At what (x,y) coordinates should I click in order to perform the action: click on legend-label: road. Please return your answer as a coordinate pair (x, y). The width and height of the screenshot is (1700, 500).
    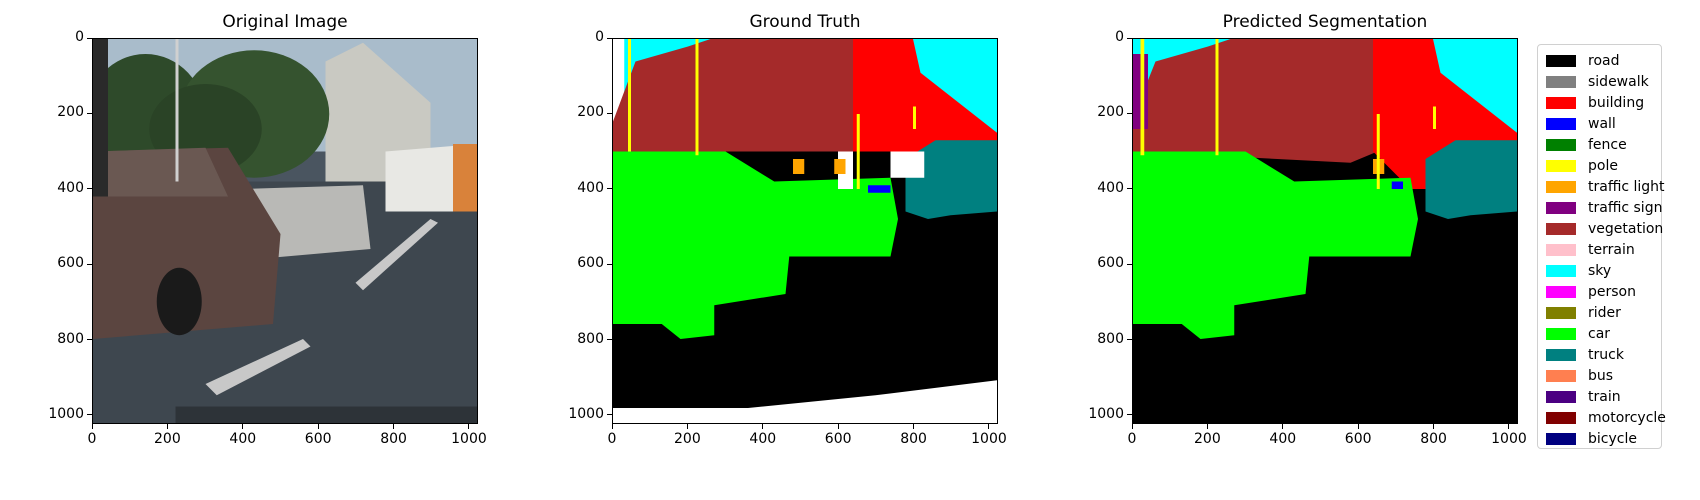
    Looking at the image, I should click on (1604, 61).